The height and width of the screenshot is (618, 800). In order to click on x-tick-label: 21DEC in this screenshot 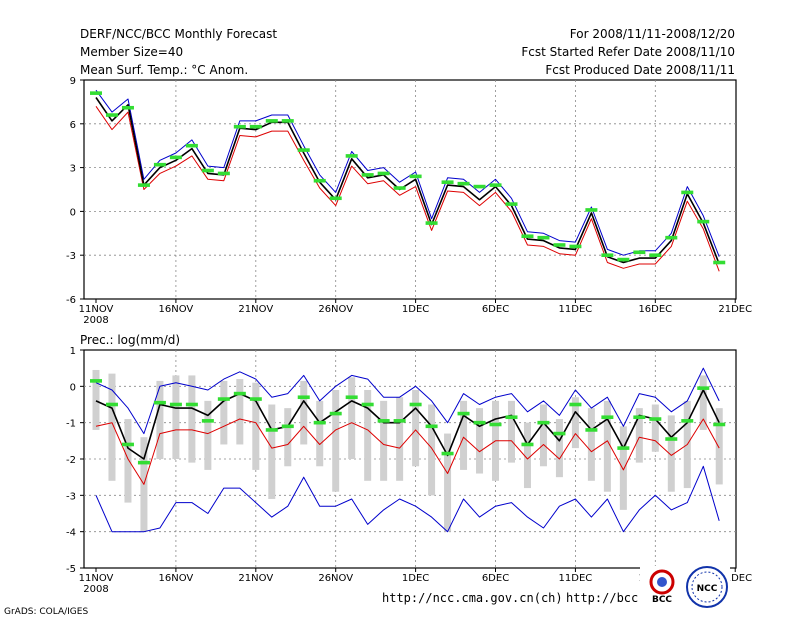, I will do `click(735, 309)`.